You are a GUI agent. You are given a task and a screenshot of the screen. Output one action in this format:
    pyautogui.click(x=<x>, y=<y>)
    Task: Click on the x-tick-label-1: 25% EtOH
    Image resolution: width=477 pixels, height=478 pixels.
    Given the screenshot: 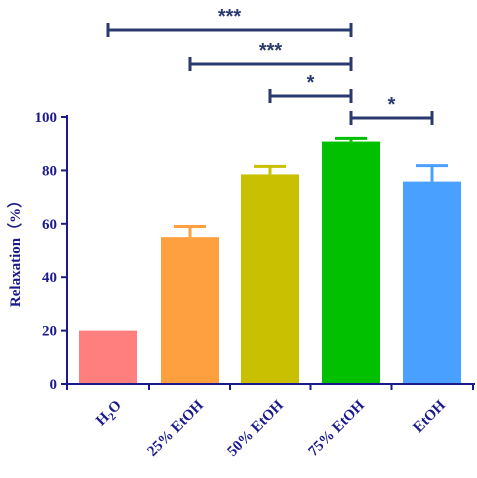 What is the action you would take?
    pyautogui.click(x=176, y=428)
    